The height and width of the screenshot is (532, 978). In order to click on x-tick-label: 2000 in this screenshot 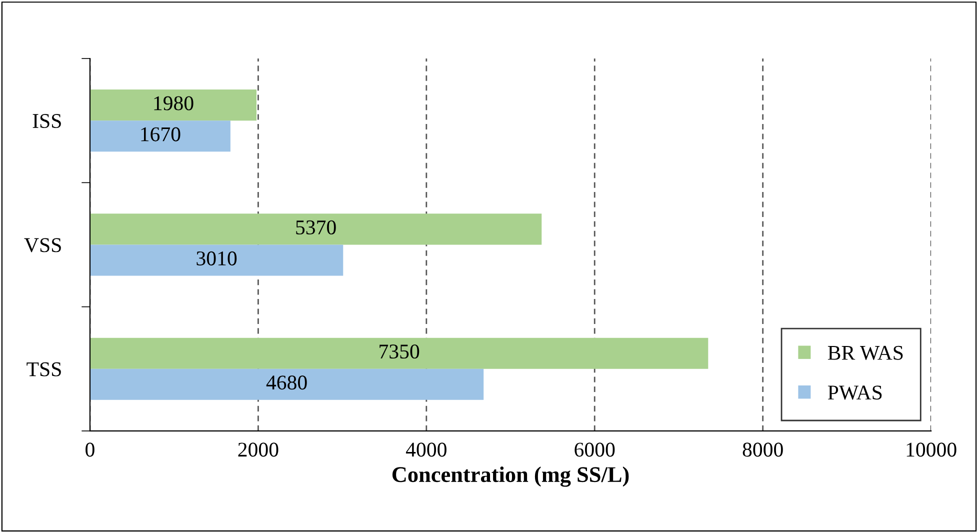, I will do `click(258, 449)`.